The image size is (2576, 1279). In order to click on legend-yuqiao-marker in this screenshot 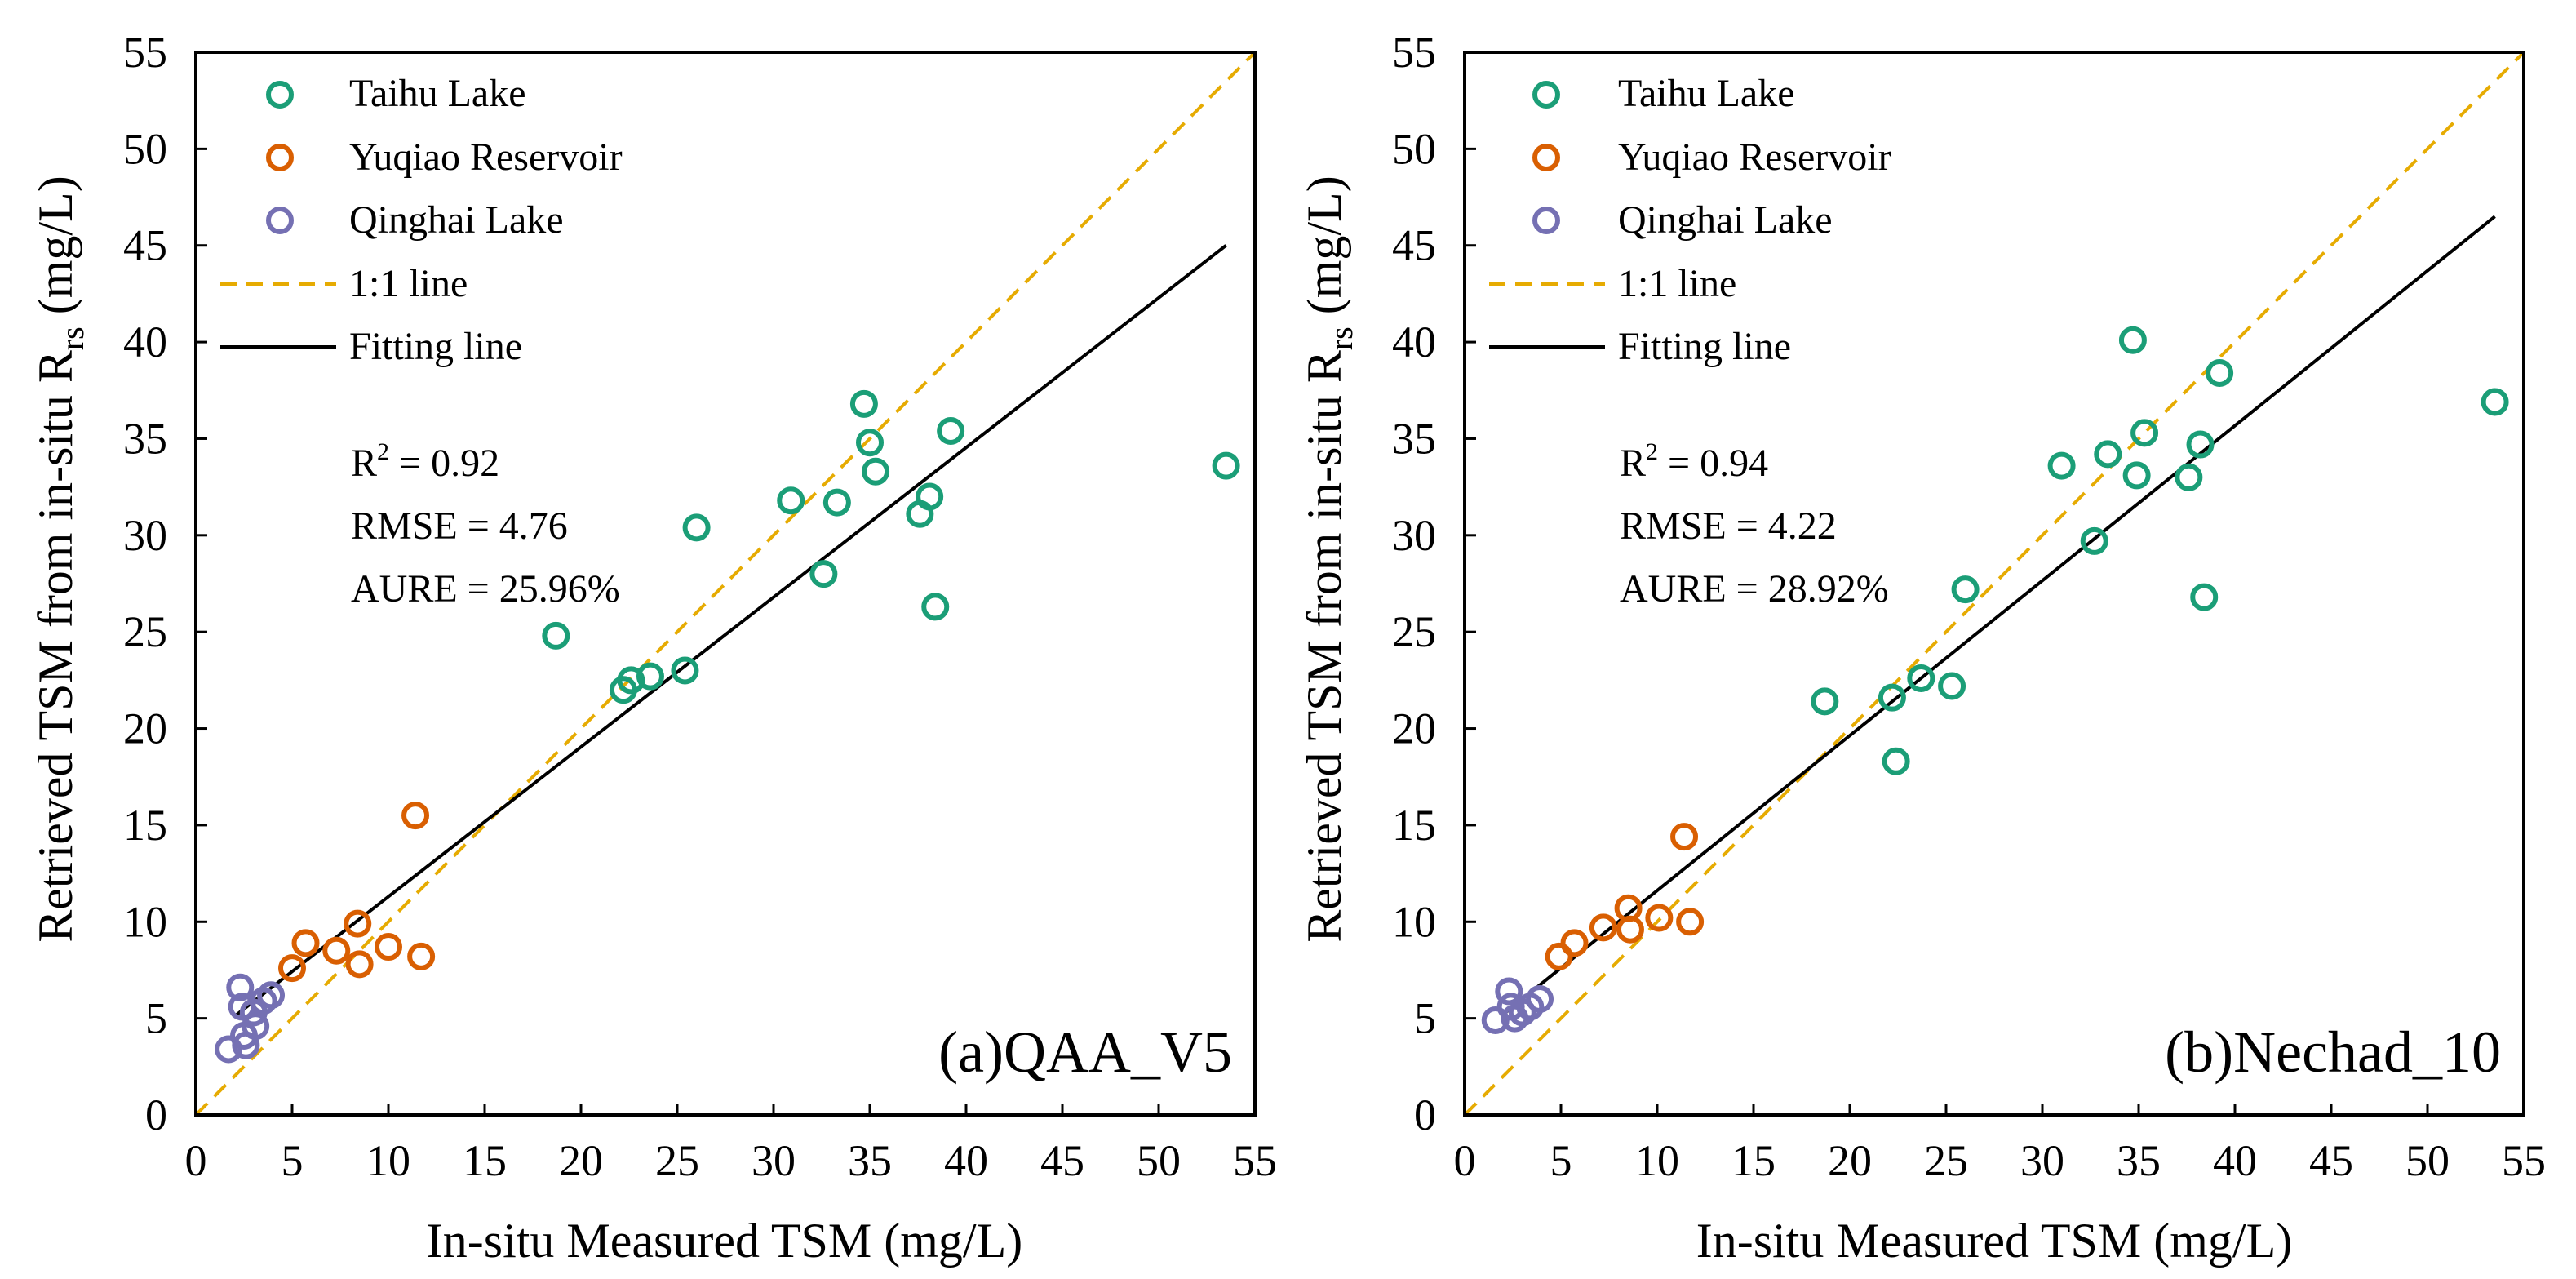, I will do `click(1546, 158)`.